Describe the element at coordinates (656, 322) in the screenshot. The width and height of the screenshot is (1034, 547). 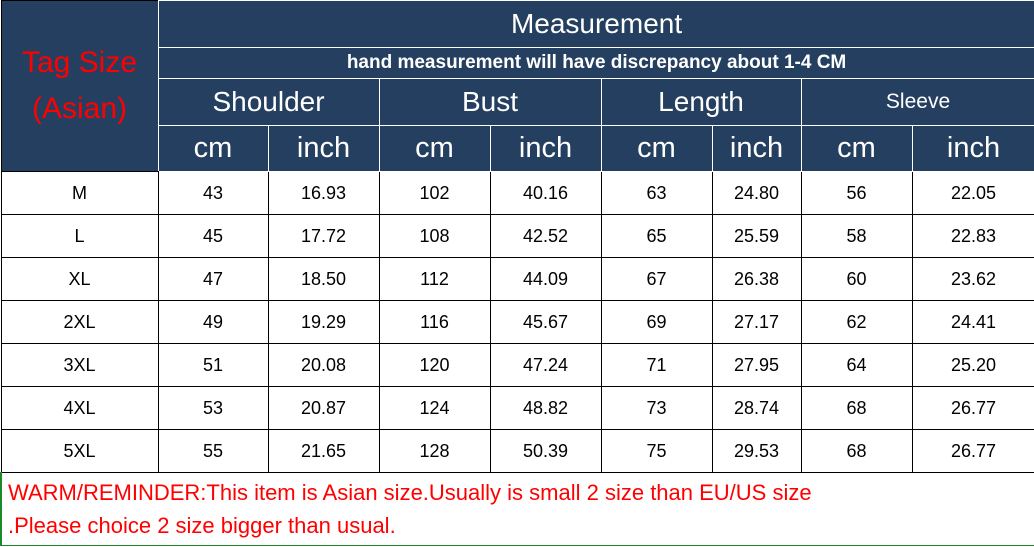
I see `measurement-cell: 69` at that location.